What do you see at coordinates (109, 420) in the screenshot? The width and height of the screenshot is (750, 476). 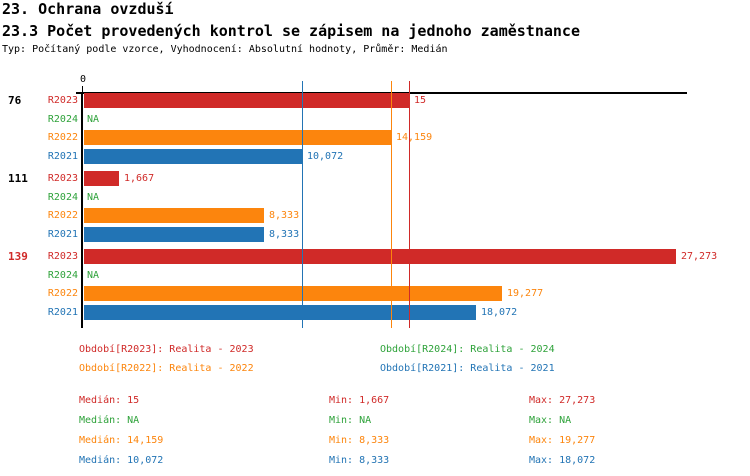 I see `stat-median-r2024: Medián: NA` at bounding box center [109, 420].